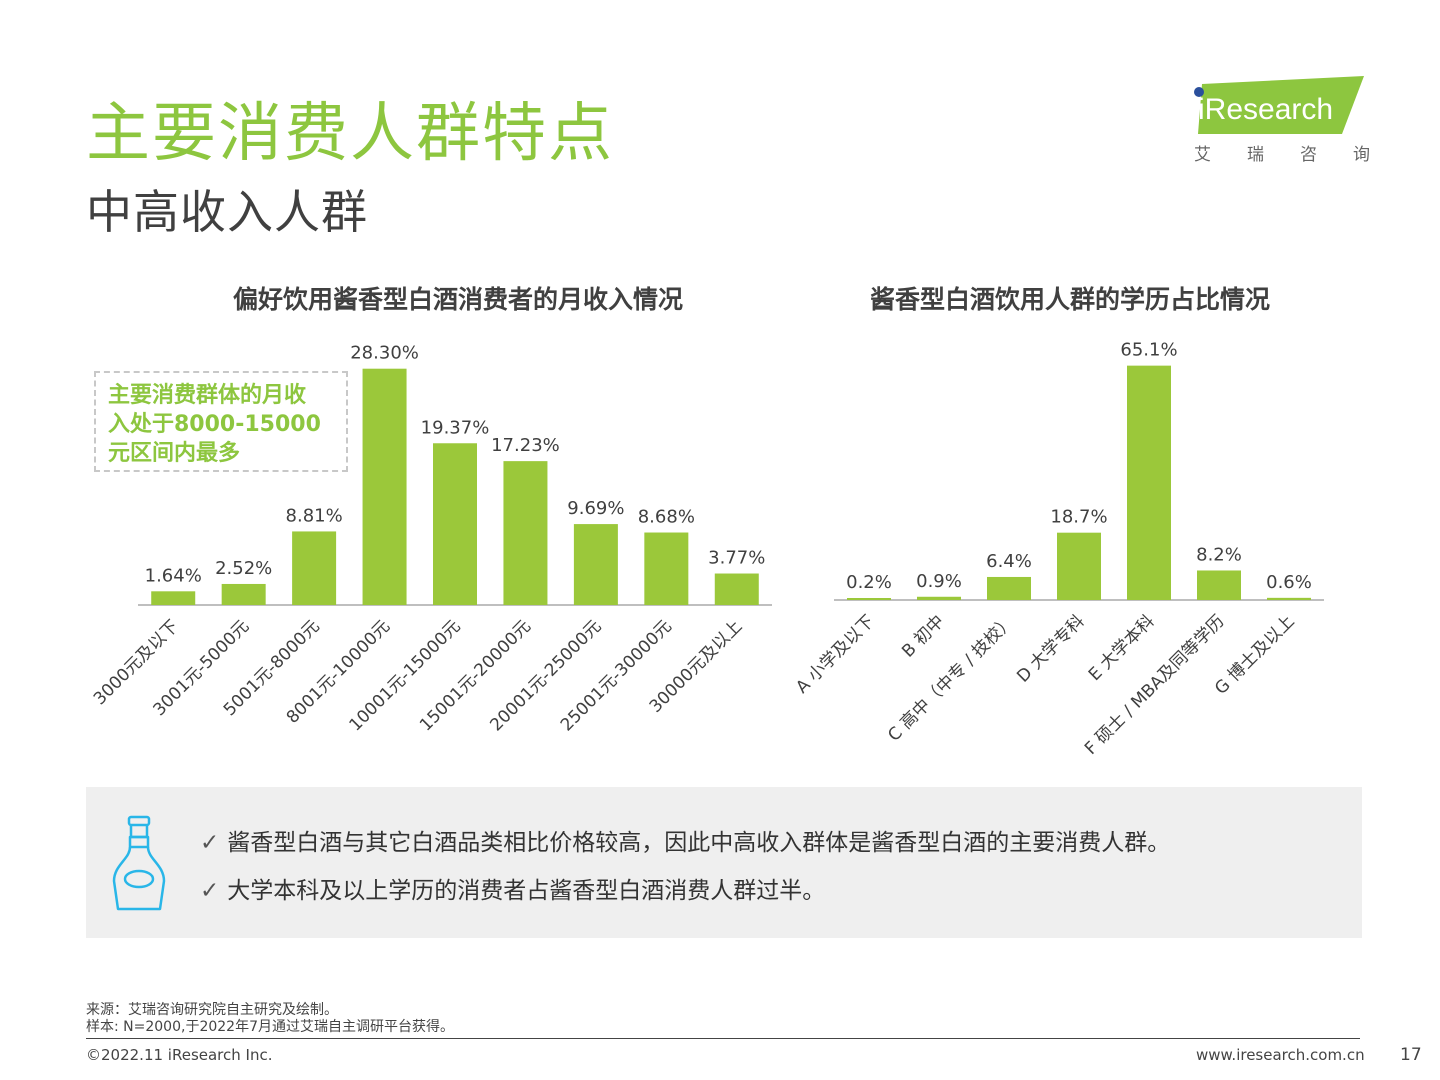 The image size is (1440, 1080). What do you see at coordinates (595, 508) in the screenshot?
I see `income-data-label: 9.69%` at bounding box center [595, 508].